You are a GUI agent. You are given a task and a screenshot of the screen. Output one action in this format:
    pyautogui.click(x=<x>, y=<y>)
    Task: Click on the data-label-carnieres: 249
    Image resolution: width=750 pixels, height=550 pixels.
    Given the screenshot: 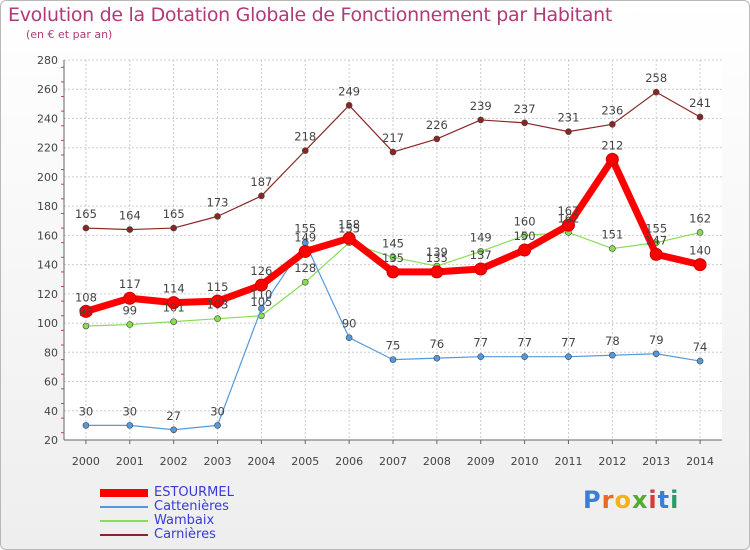 What is the action you would take?
    pyautogui.click(x=349, y=91)
    